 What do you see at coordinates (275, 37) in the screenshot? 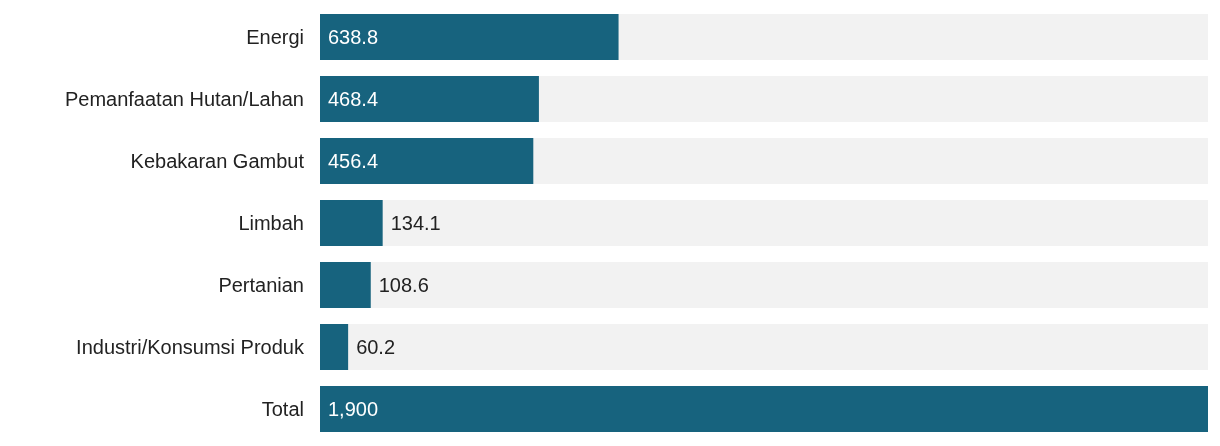
I see `y-tick-label: Energi` at bounding box center [275, 37].